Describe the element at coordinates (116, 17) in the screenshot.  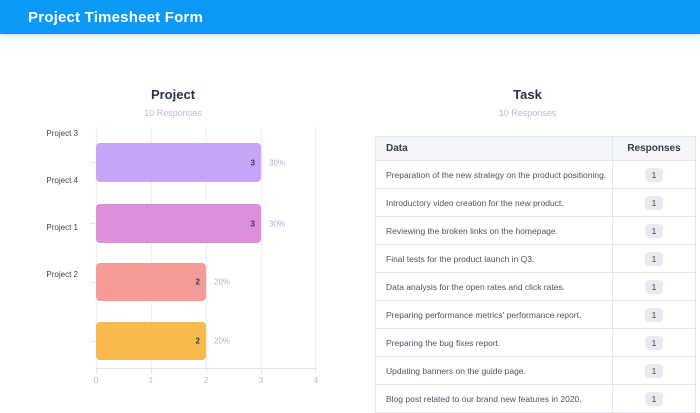
I see `page-title: Project Timesheet Form` at that location.